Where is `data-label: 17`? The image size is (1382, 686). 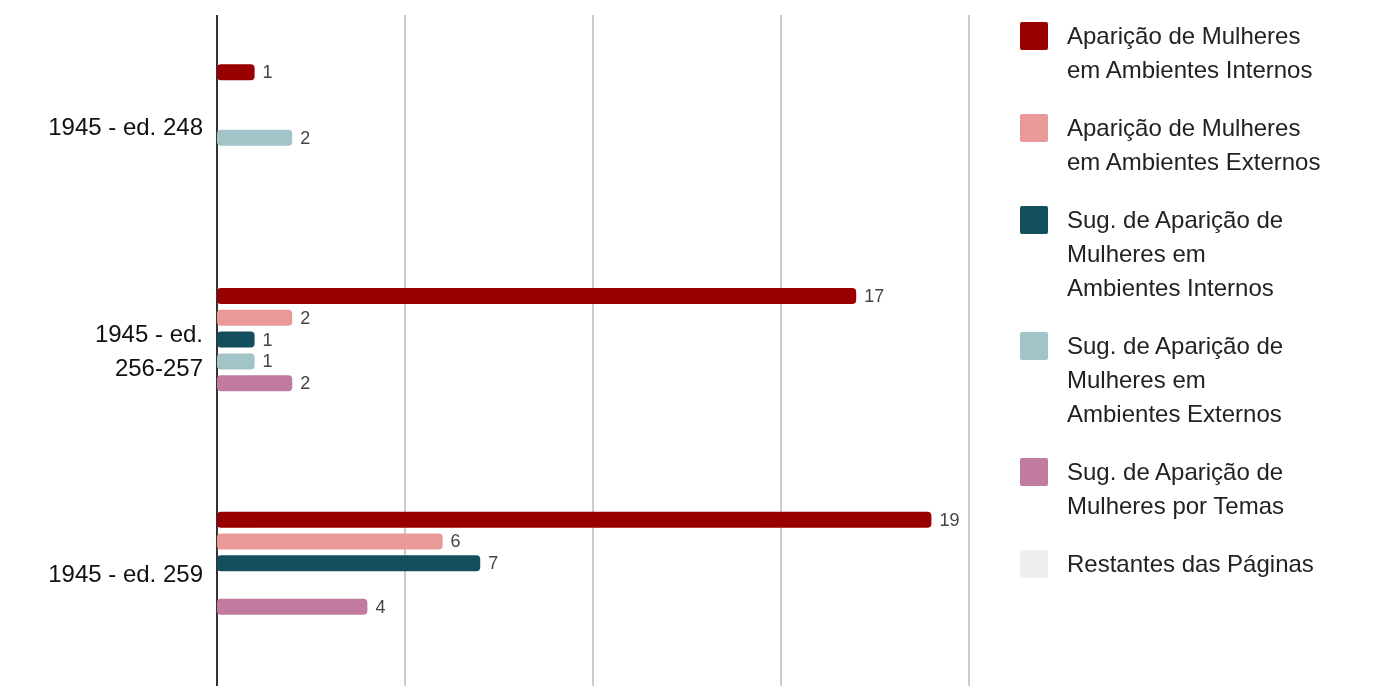
data-label: 17 is located at coordinates (874, 296).